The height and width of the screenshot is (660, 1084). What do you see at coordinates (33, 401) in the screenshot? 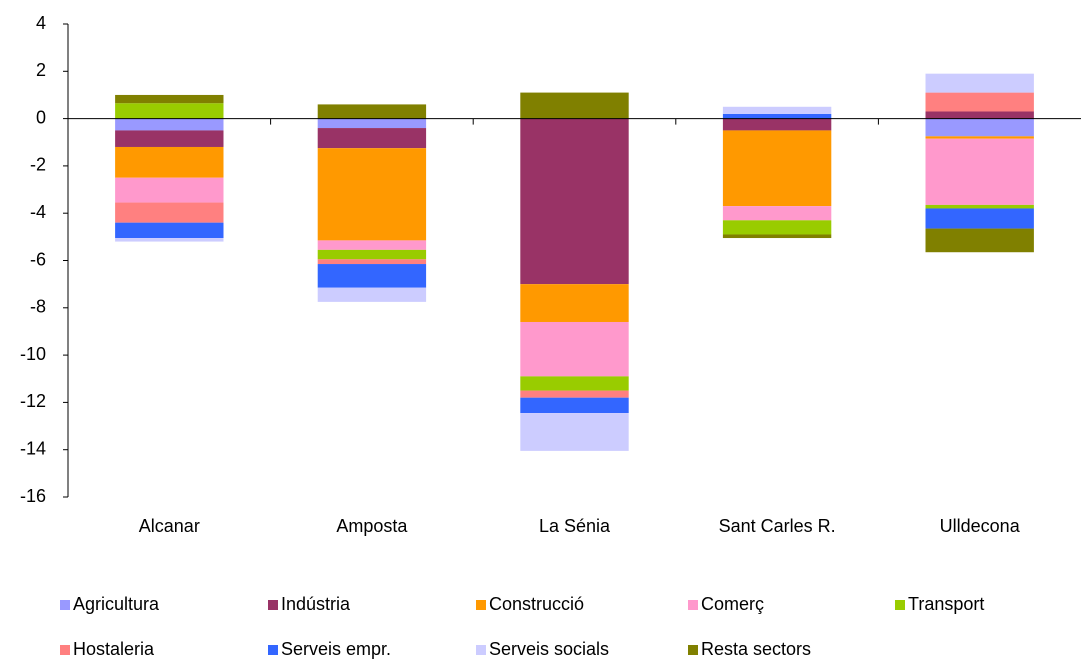
I see `y-tick-label: -12` at bounding box center [33, 401].